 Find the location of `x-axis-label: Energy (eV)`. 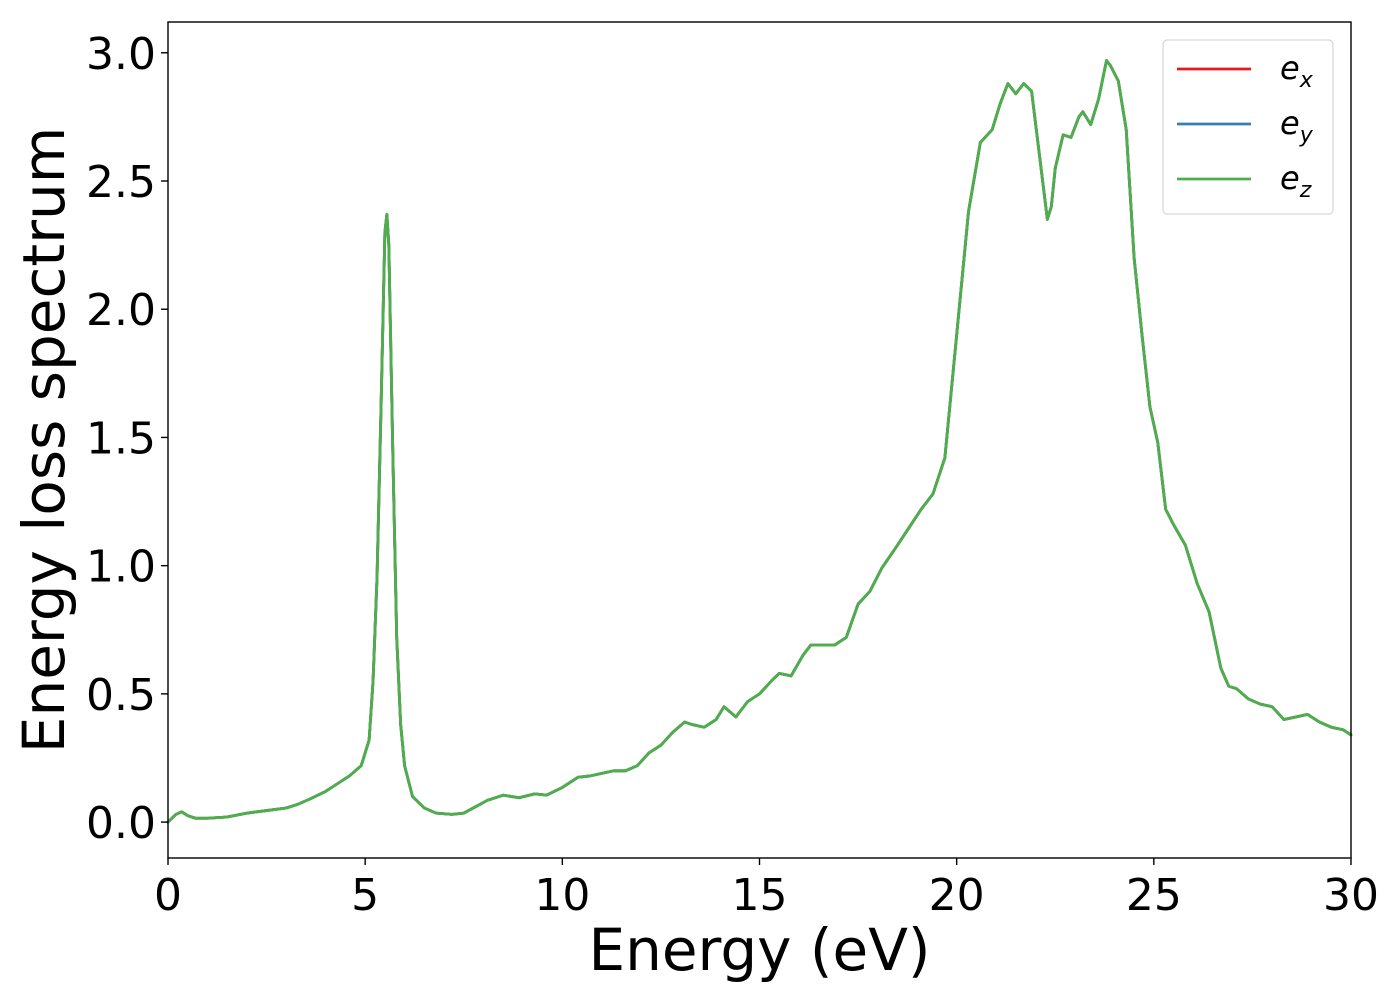

x-axis-label: Energy (eV) is located at coordinates (759, 950).